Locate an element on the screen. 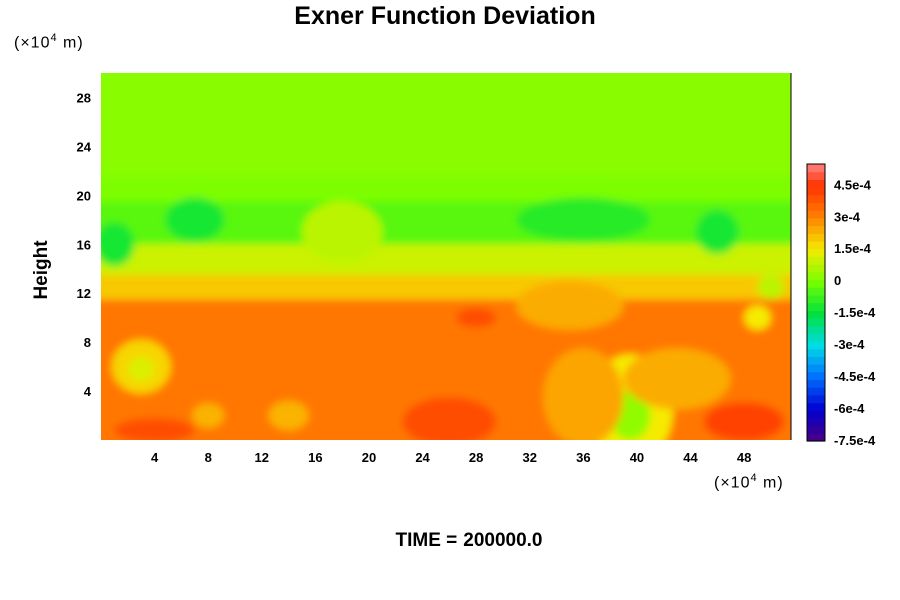  colorbar is located at coordinates (816, 302).